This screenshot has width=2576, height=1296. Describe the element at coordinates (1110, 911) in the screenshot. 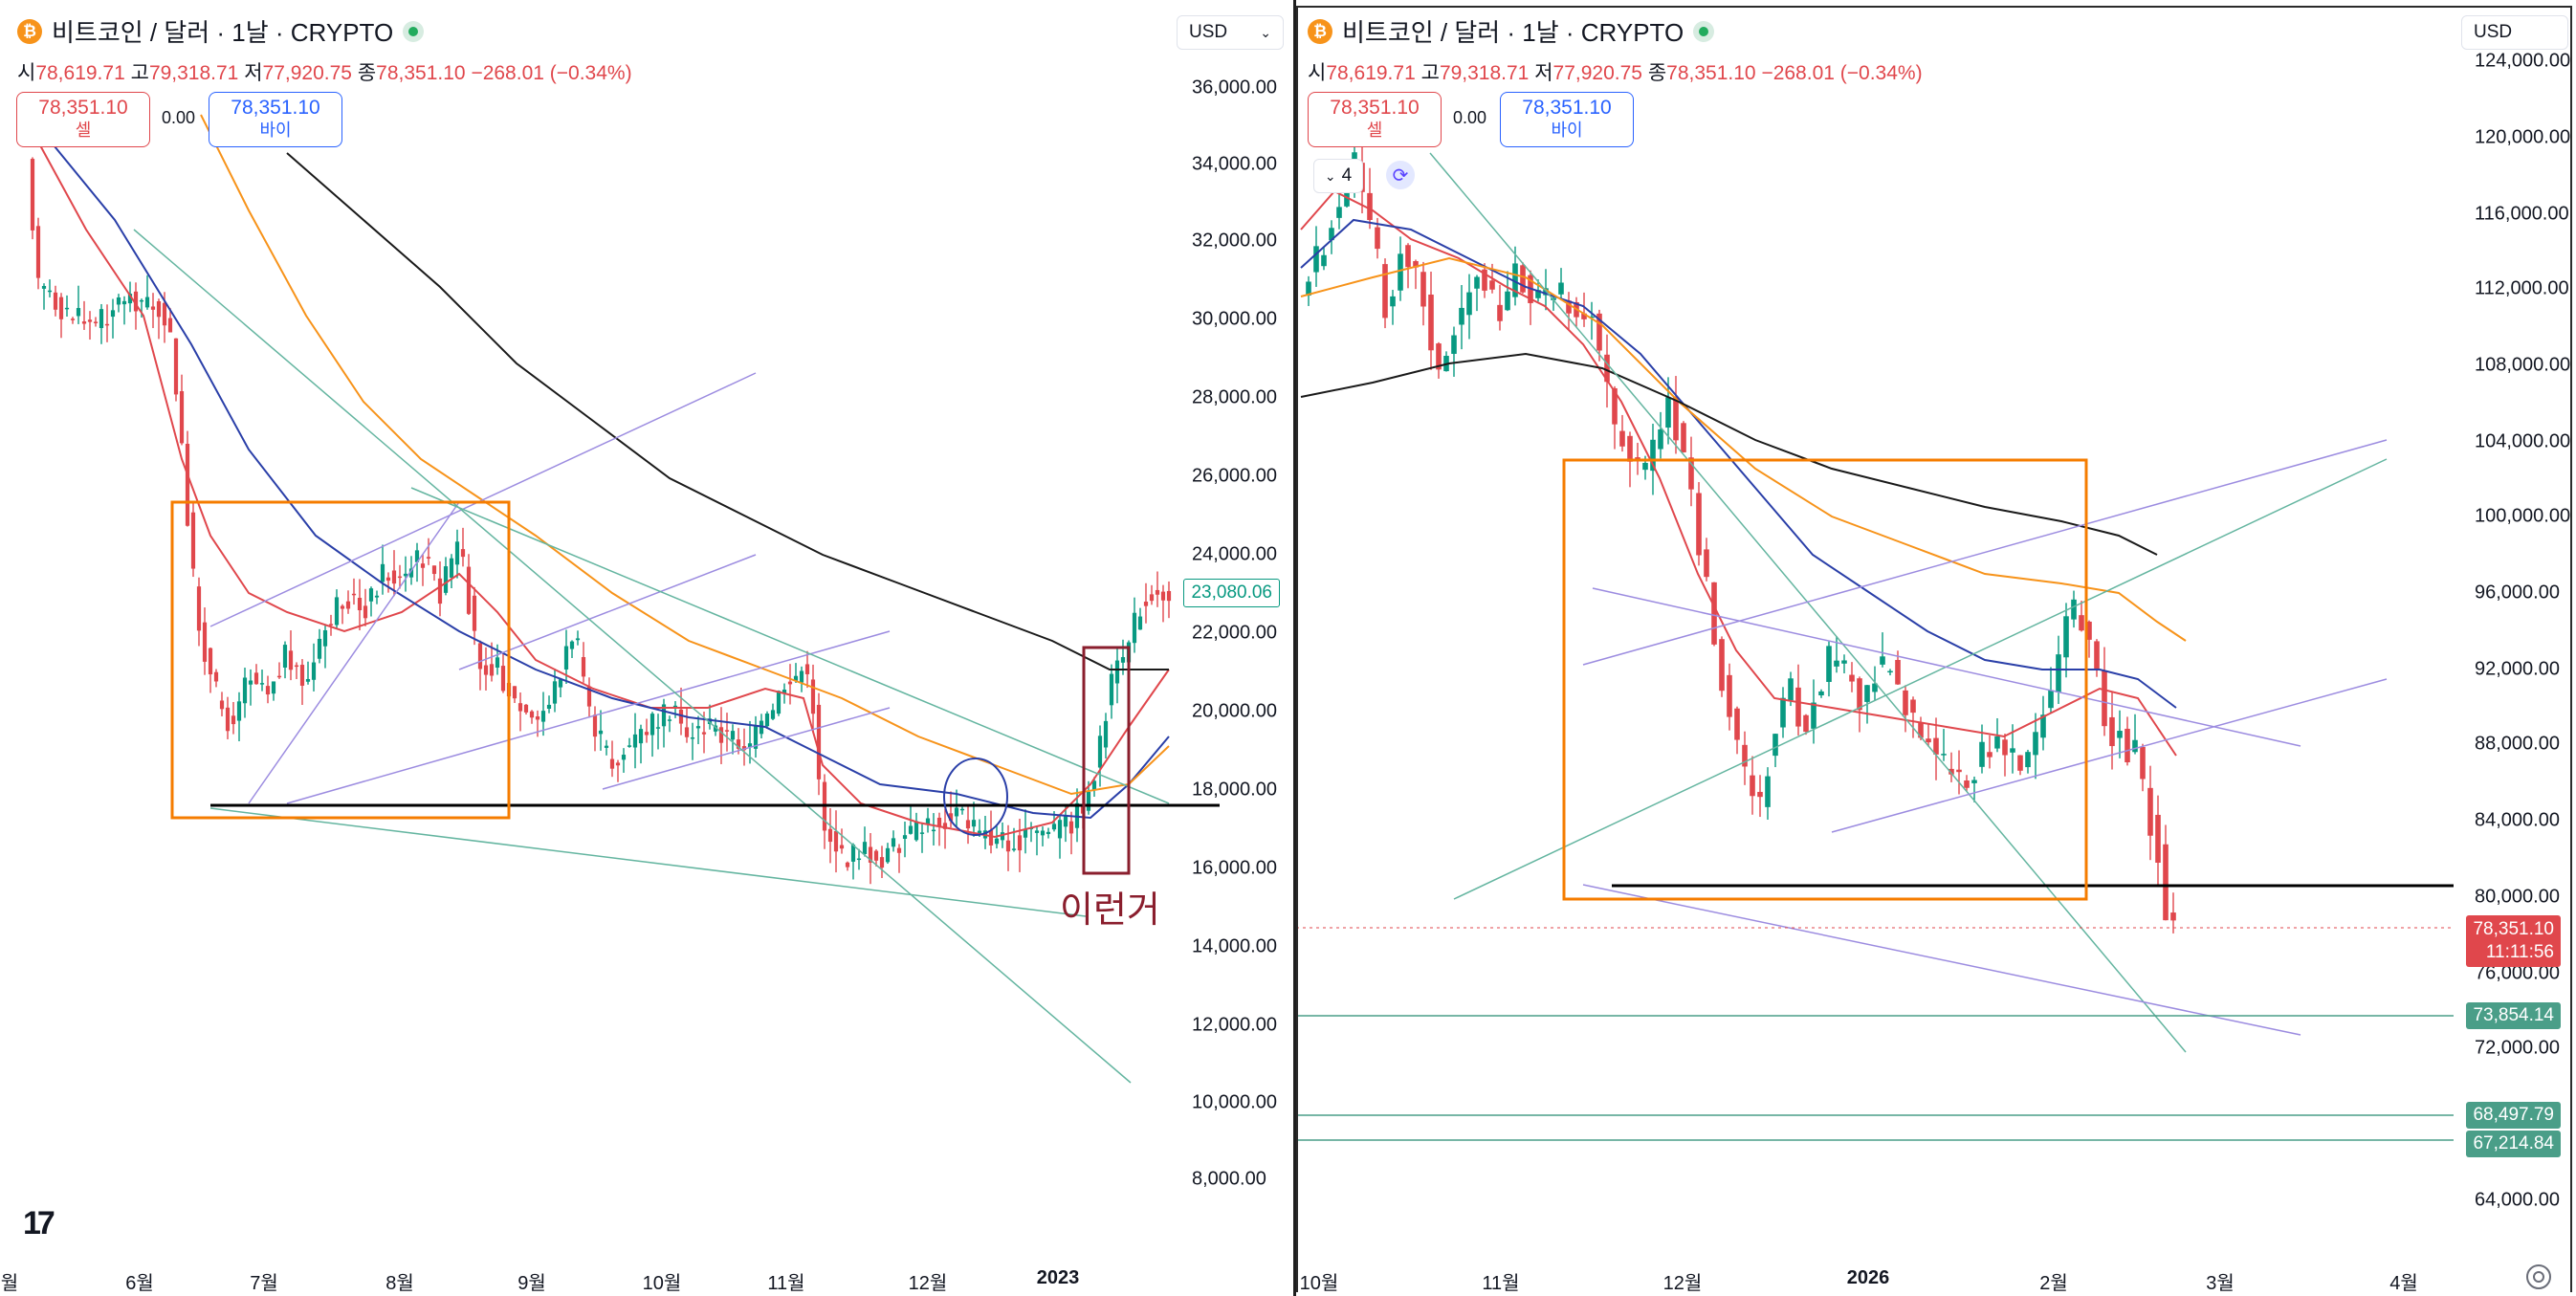

I see `annotation-text: 이런거` at that location.